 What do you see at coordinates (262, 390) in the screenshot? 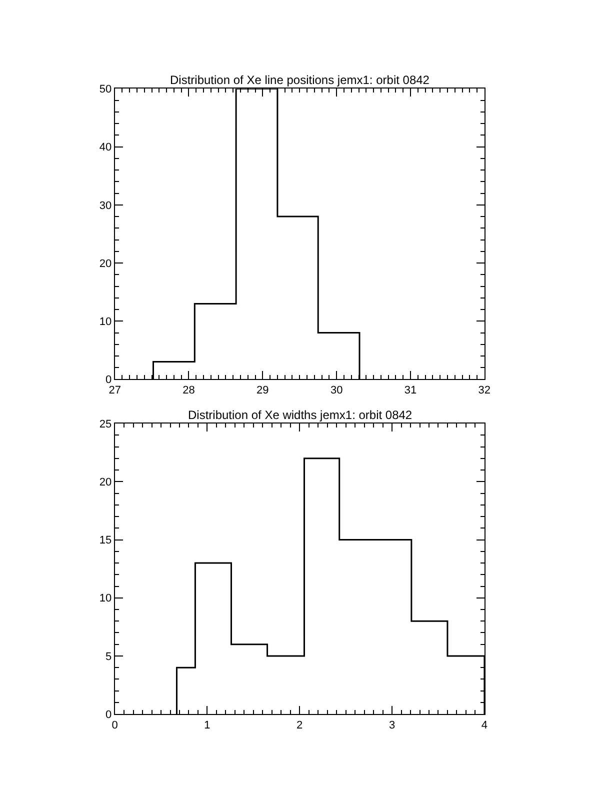
I see `x-tick-label: 29` at bounding box center [262, 390].